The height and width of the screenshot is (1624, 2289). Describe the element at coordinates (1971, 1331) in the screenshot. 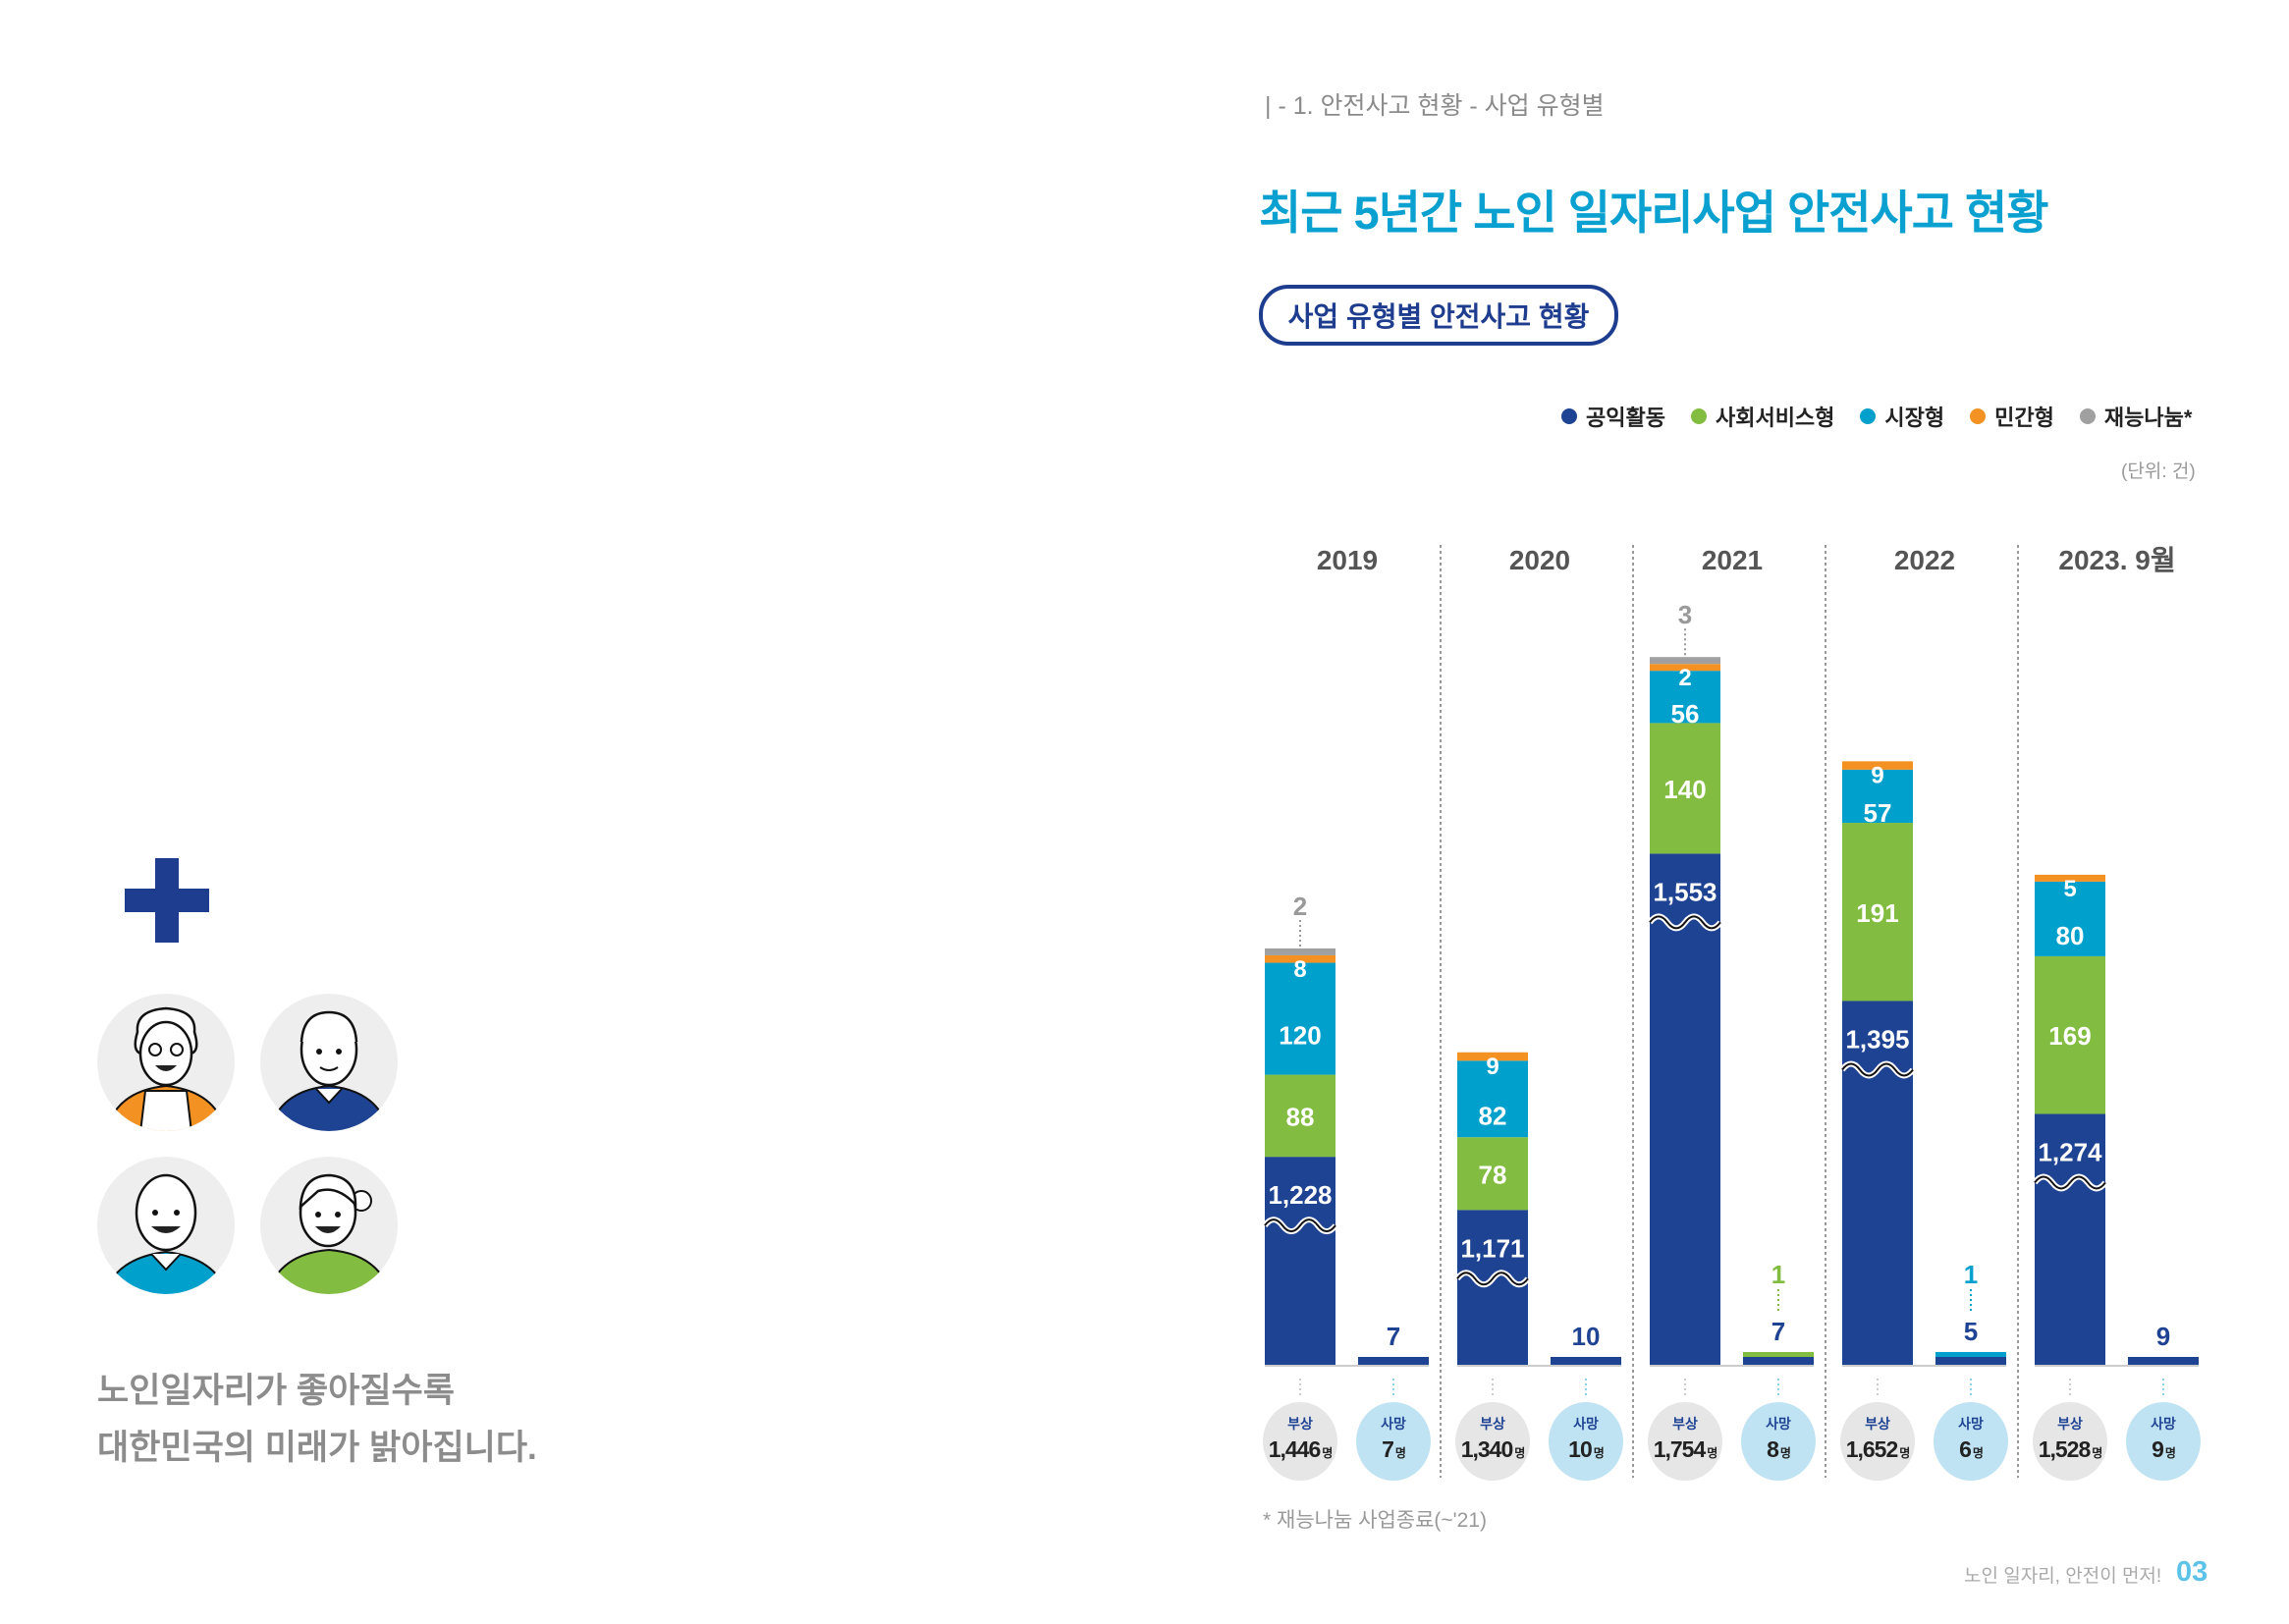

I see `death-value-label: 5` at that location.